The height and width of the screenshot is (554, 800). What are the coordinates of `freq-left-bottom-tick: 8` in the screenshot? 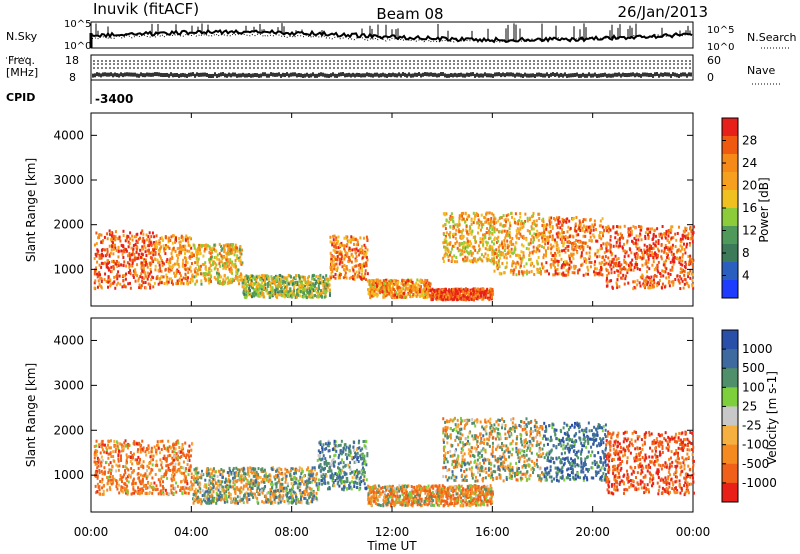 It's located at (72, 77).